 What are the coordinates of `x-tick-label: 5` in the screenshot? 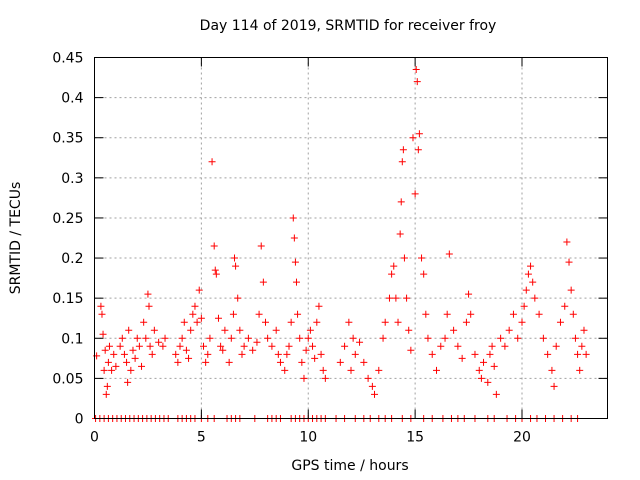 It's located at (201, 438).